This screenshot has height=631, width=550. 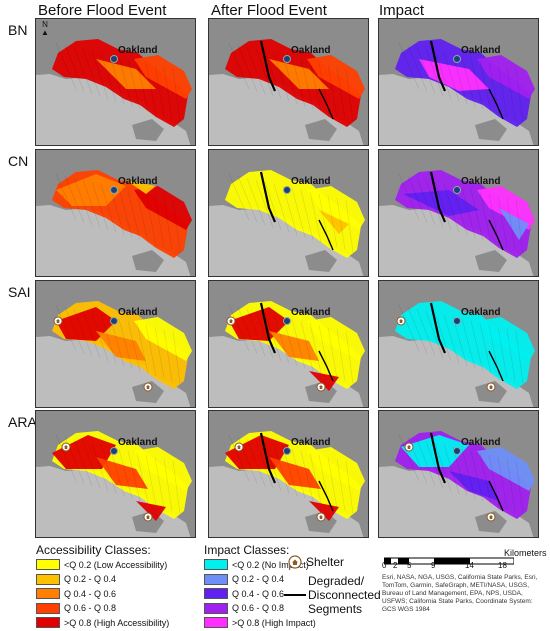 What do you see at coordinates (102, 622) in the screenshot?
I see `accessibility-legend-item: >Q 0.8 (High Accessibility)` at bounding box center [102, 622].